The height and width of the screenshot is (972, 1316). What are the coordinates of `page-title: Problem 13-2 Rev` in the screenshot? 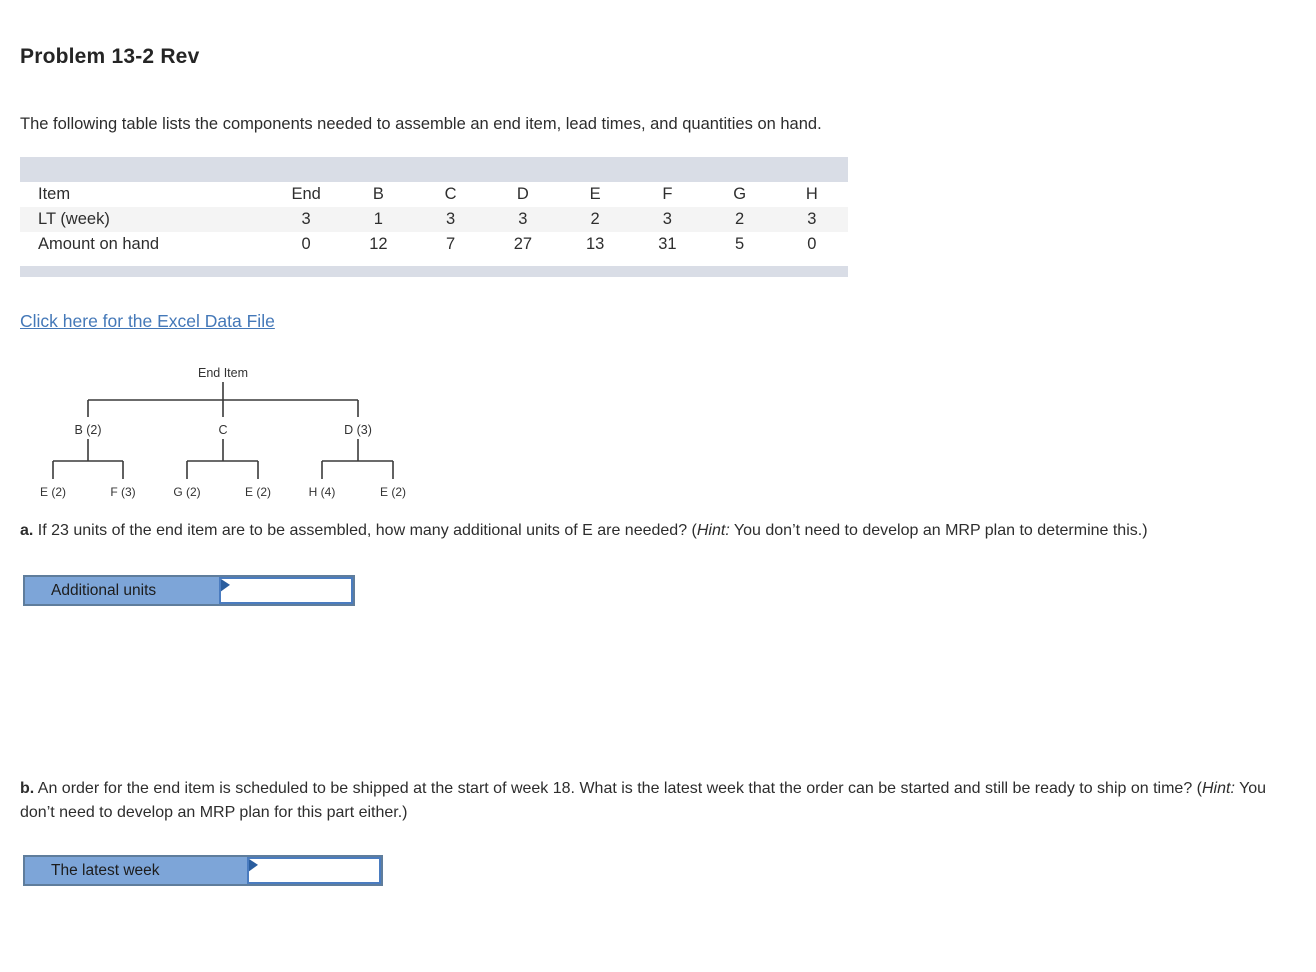 It's located at (110, 56).